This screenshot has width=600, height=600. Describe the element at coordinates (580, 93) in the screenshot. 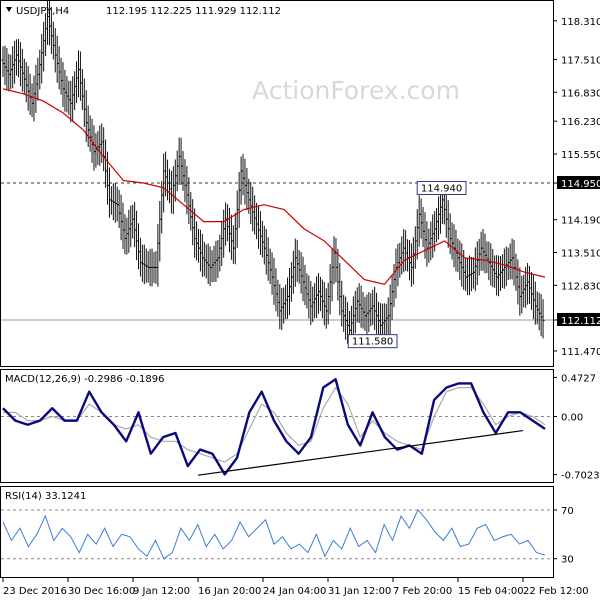

I see `price-axis-label: 116.830` at that location.